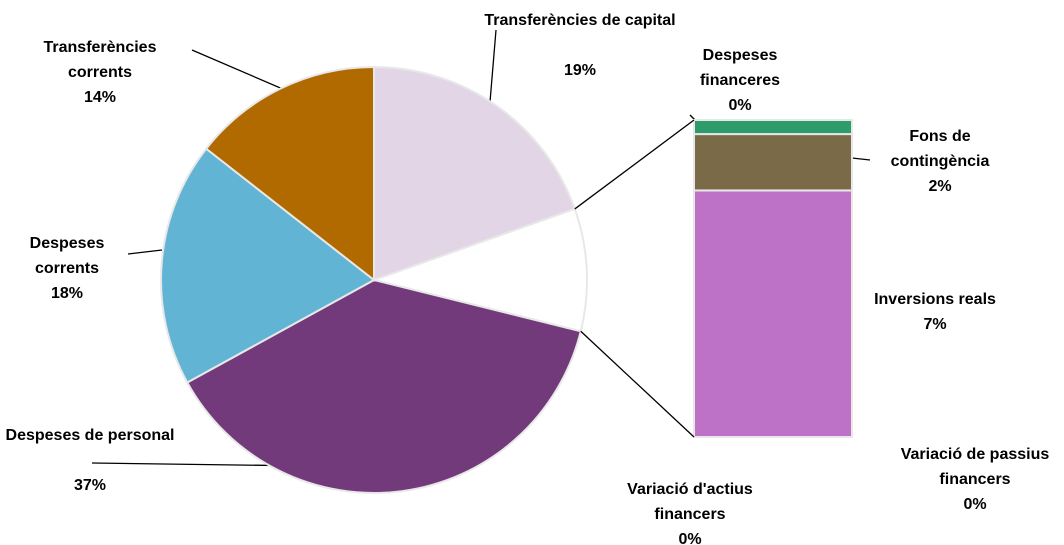 The width and height of the screenshot is (1064, 545). I want to click on bar-label: Inversions reals, so click(935, 299).